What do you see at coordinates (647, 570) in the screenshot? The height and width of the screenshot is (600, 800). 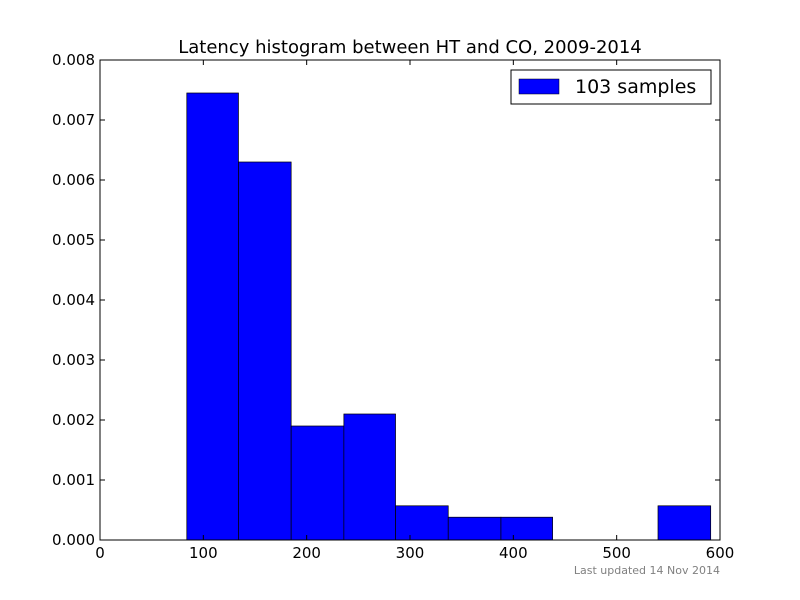 I see `last-updated-note: Last updated 14 Nov 2014` at bounding box center [647, 570].